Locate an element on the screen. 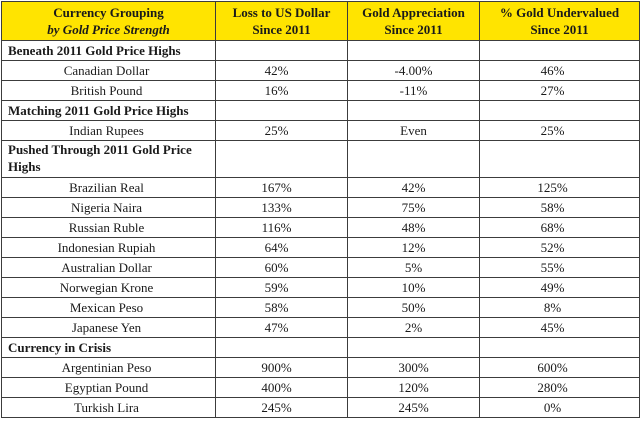 The image size is (640, 422). currency-name-cell: Russian Ruble is located at coordinates (108, 227).